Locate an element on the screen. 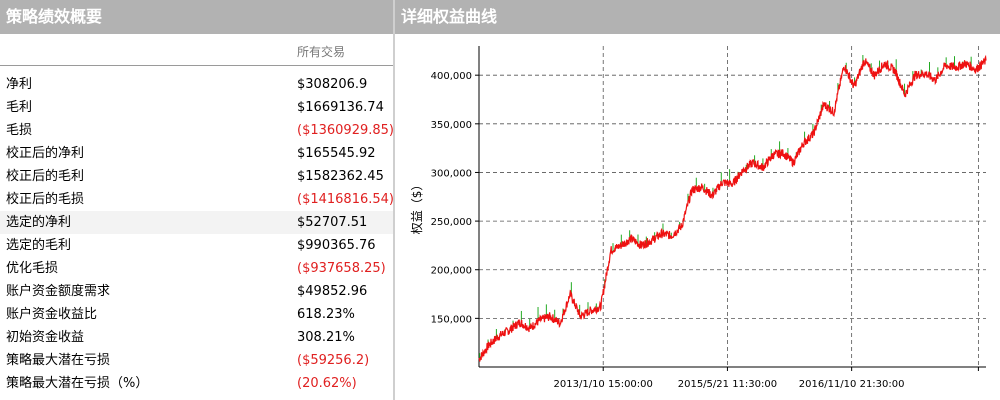 The image size is (1000, 400). metric-value: ($59256.2) is located at coordinates (333, 360).